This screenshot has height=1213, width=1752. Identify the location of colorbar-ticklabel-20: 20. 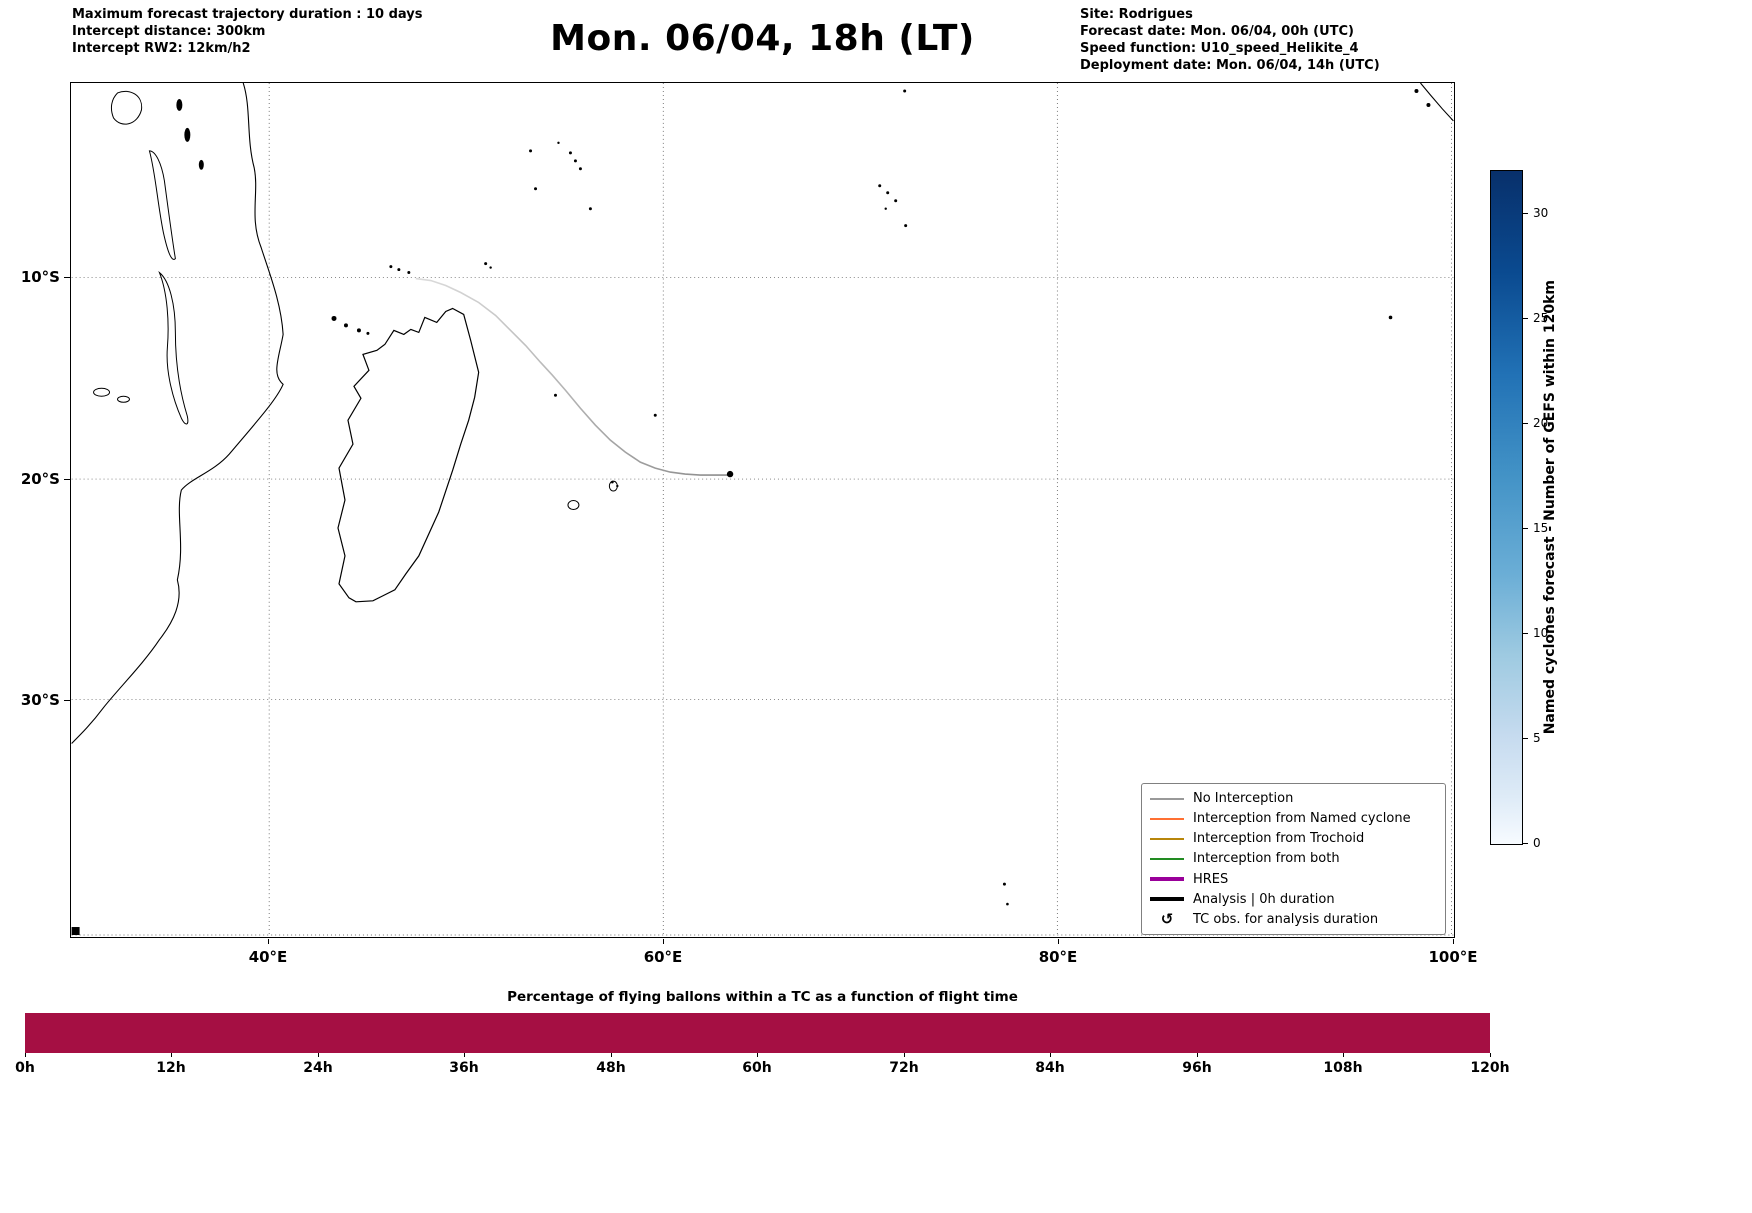
(1541, 423).